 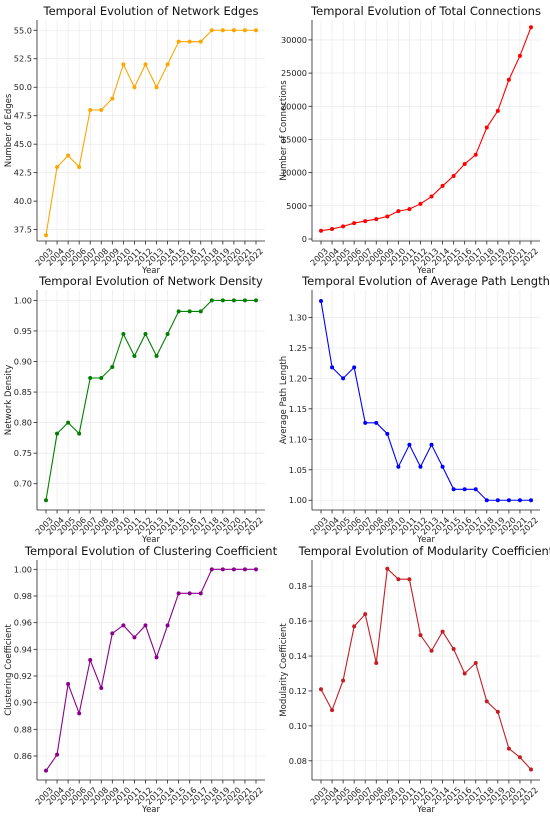 What do you see at coordinates (23, 30) in the screenshot?
I see `y-tick-label: 55.0` at bounding box center [23, 30].